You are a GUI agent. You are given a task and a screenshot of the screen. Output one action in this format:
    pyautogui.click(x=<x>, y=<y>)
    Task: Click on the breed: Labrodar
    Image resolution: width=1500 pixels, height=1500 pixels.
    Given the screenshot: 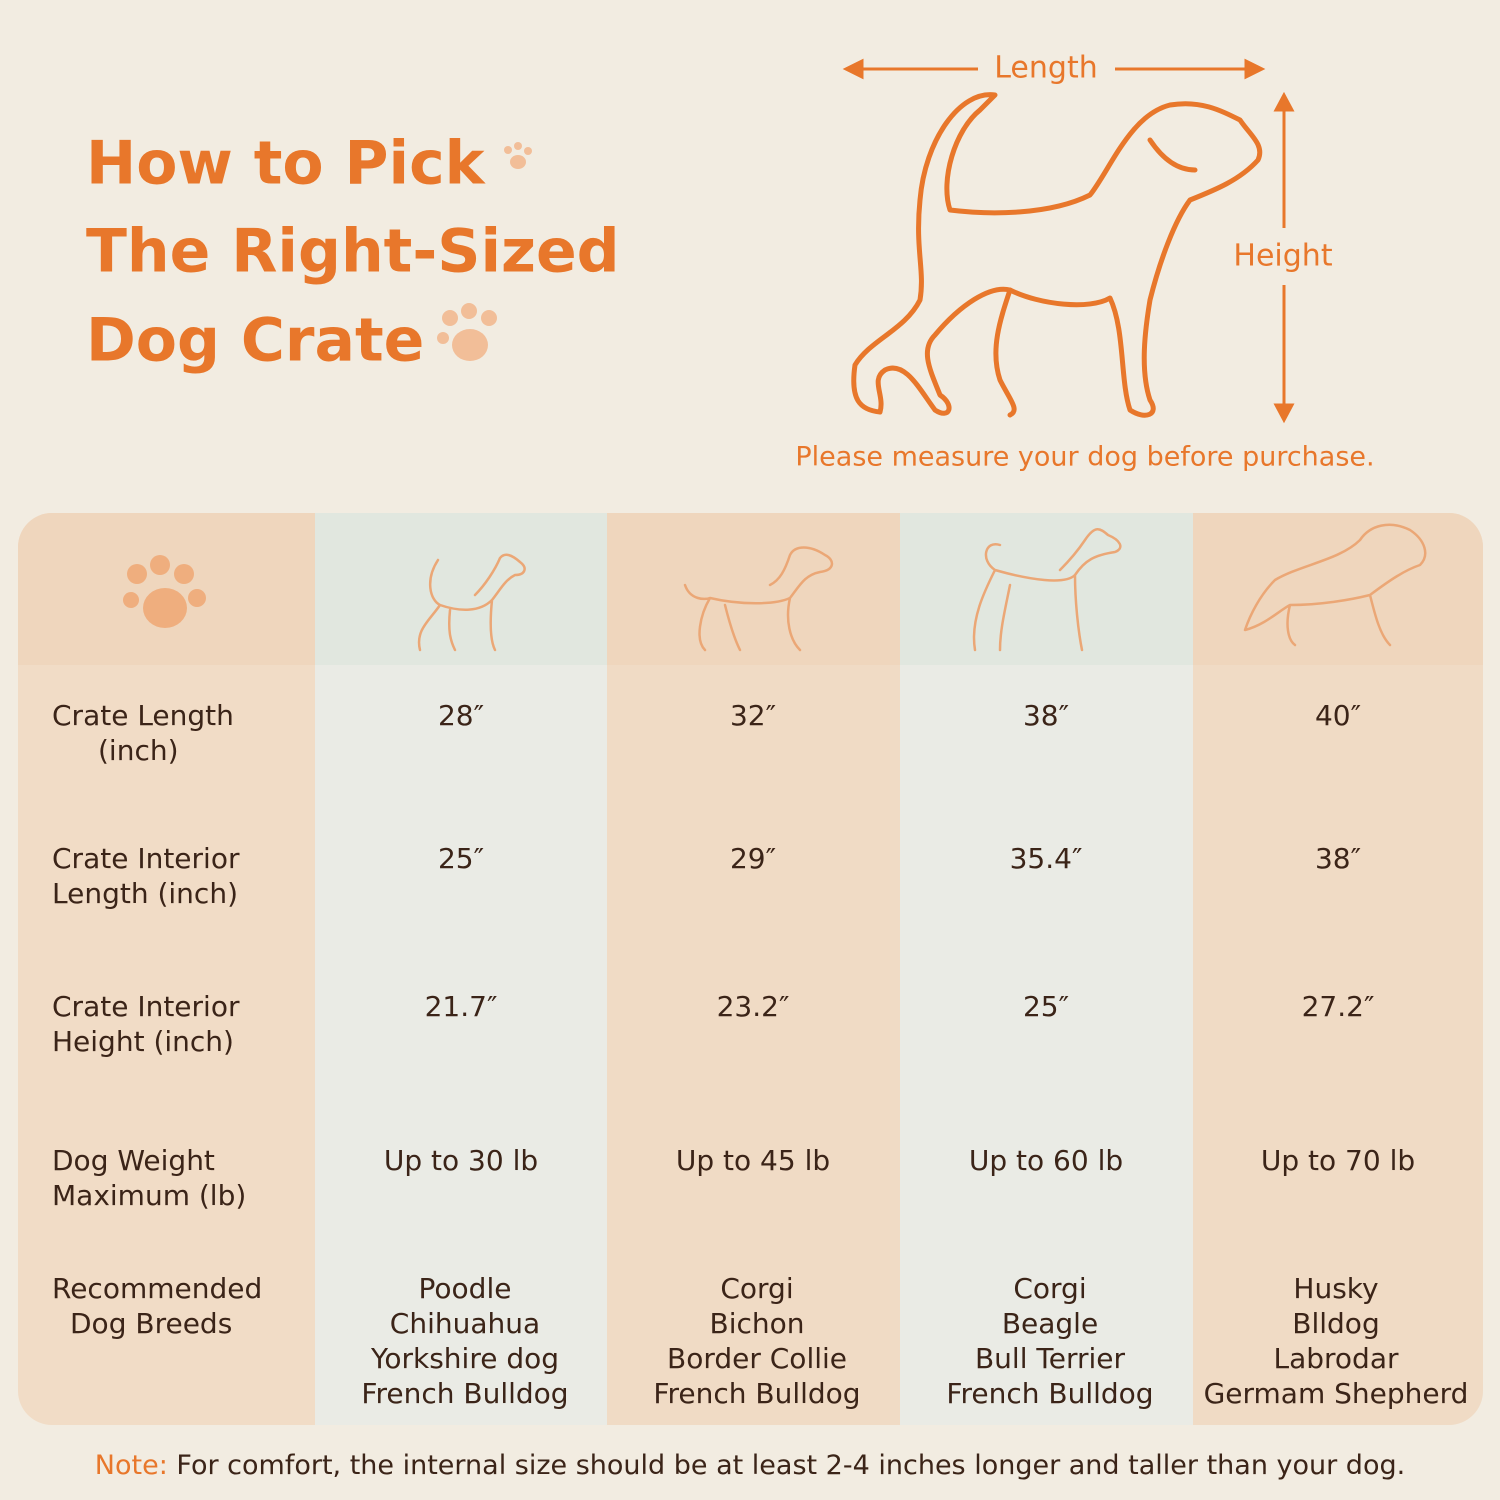 What is the action you would take?
    pyautogui.click(x=1335, y=1358)
    